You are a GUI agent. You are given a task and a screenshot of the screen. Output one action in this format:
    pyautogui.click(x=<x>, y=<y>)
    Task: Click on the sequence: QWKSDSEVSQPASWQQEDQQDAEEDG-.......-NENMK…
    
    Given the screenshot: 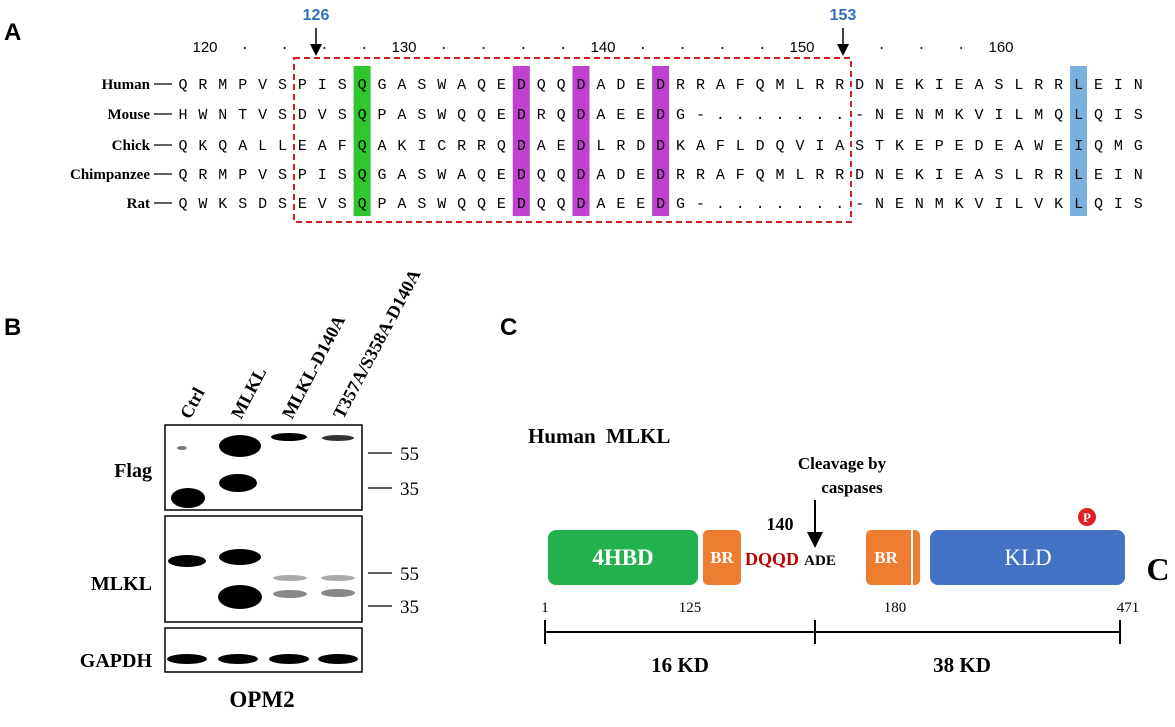 What is the action you would take?
    pyautogui.click(x=666, y=204)
    